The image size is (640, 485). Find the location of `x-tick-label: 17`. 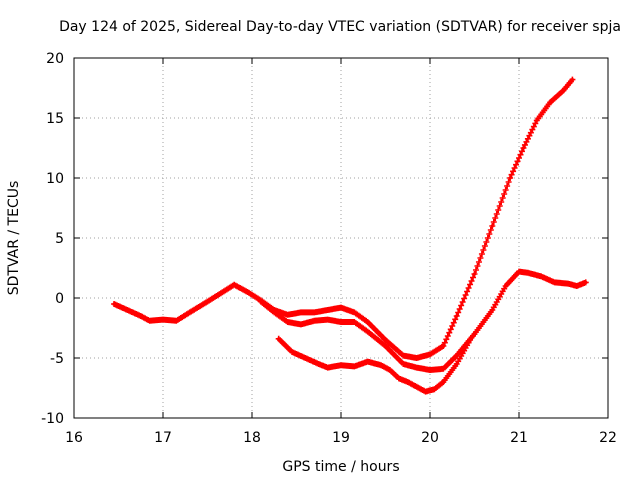

x-tick-label: 17 is located at coordinates (163, 438).